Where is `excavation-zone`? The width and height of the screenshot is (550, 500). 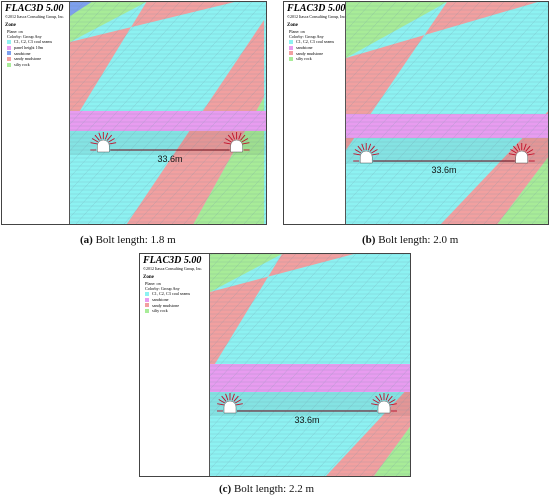 excavation-zone is located at coordinates (447, 151).